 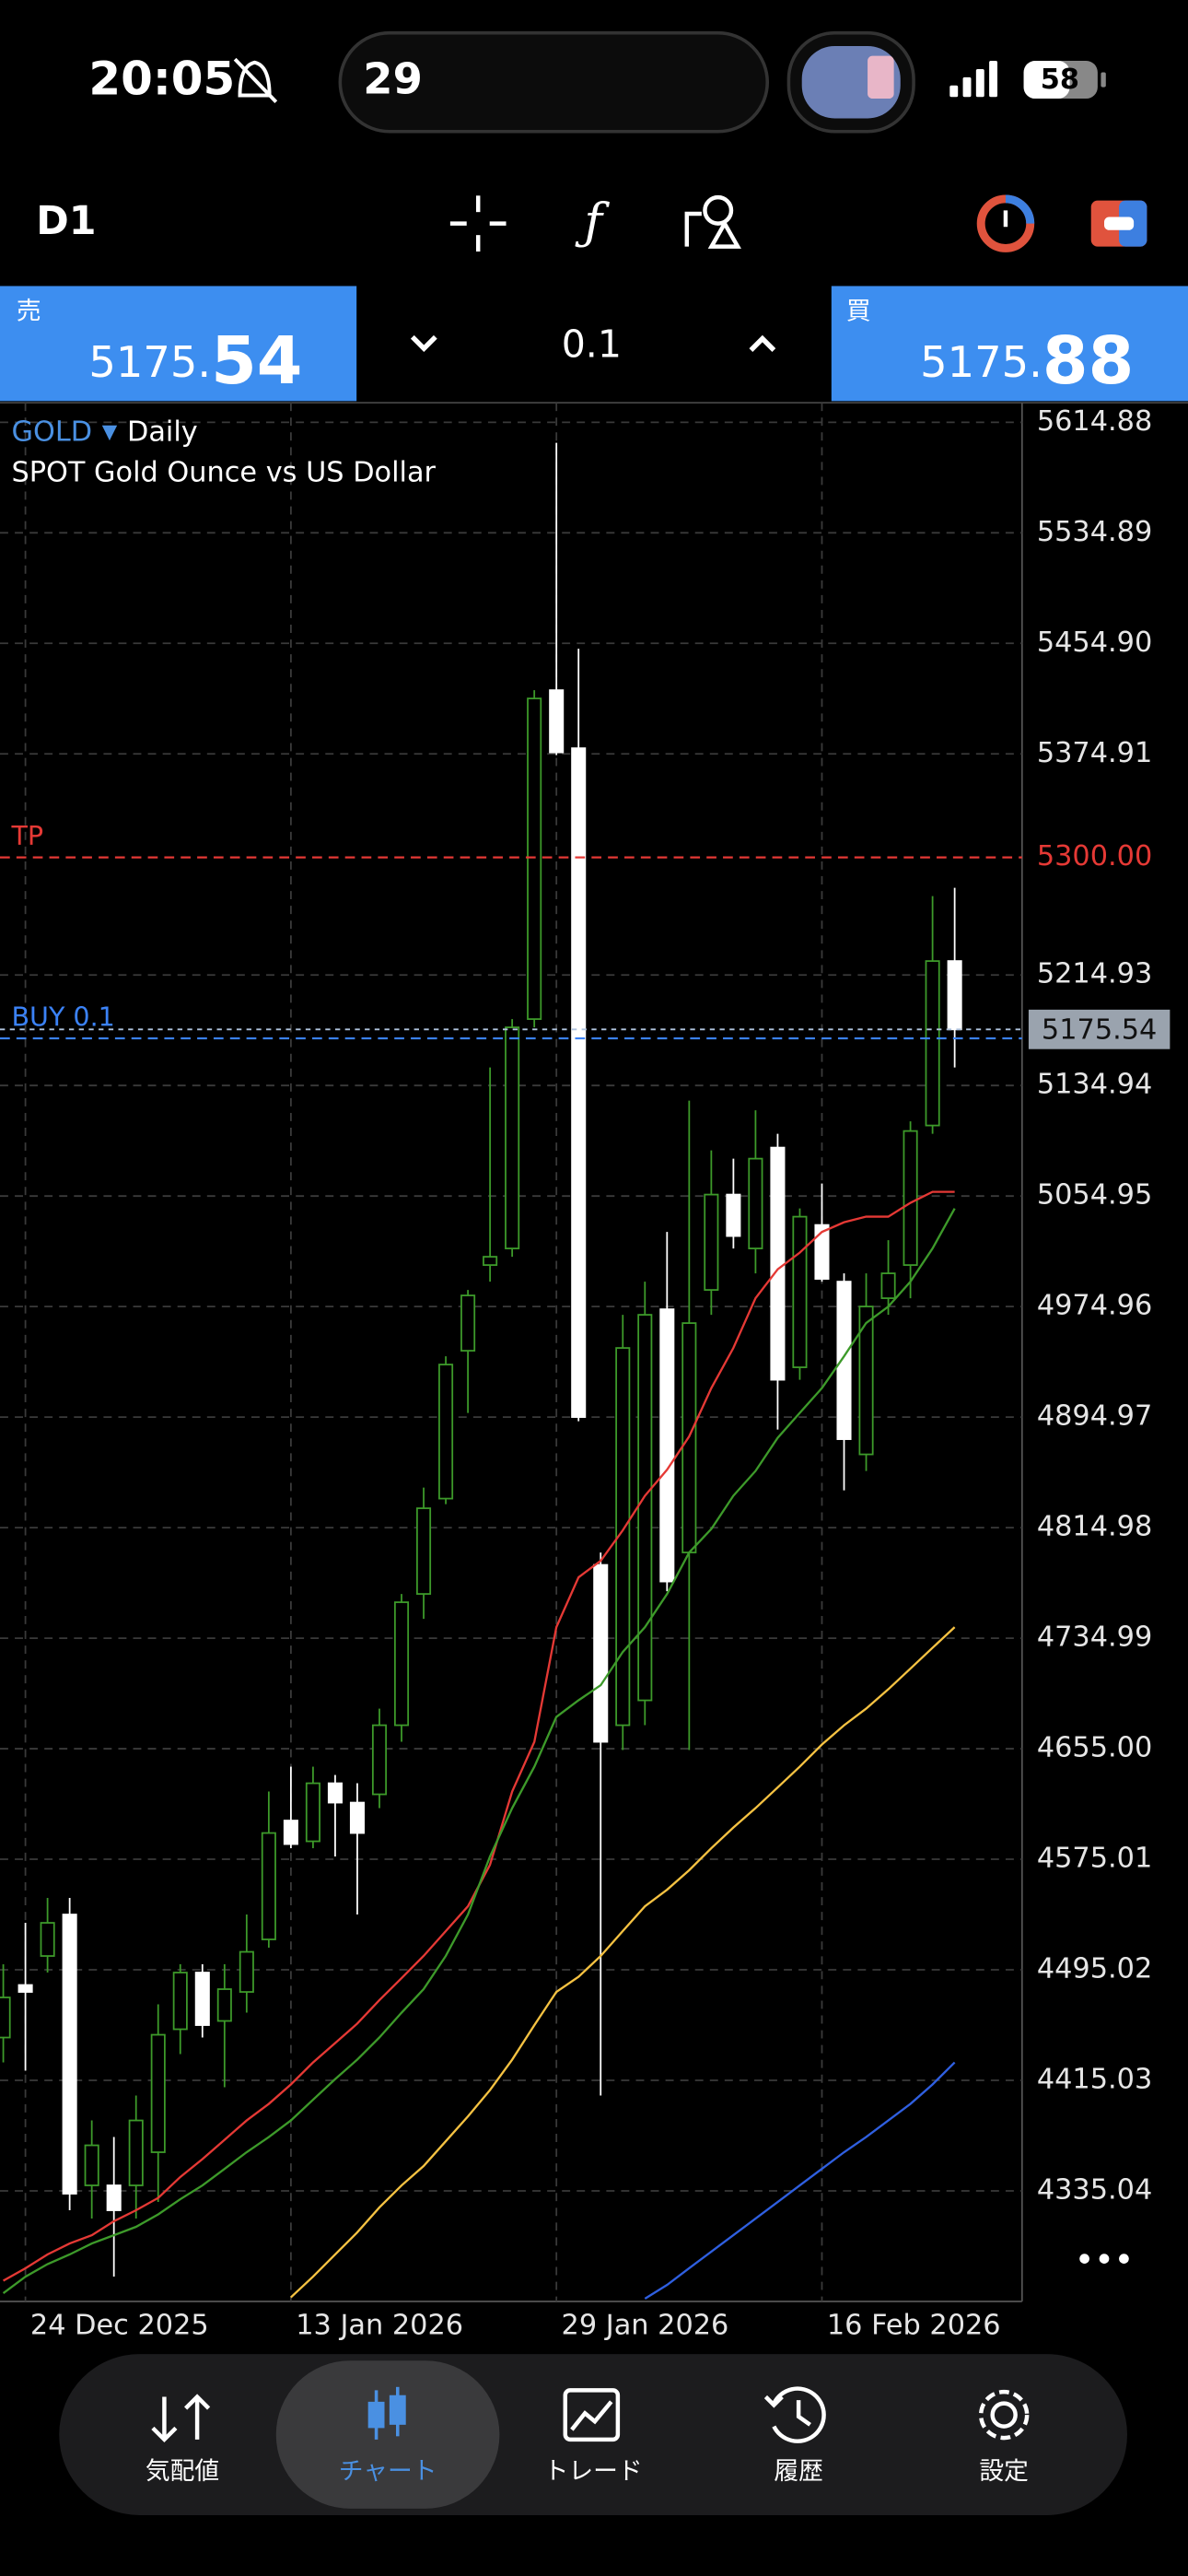 I want to click on nav-tab: 設定, so click(x=1004, y=2471).